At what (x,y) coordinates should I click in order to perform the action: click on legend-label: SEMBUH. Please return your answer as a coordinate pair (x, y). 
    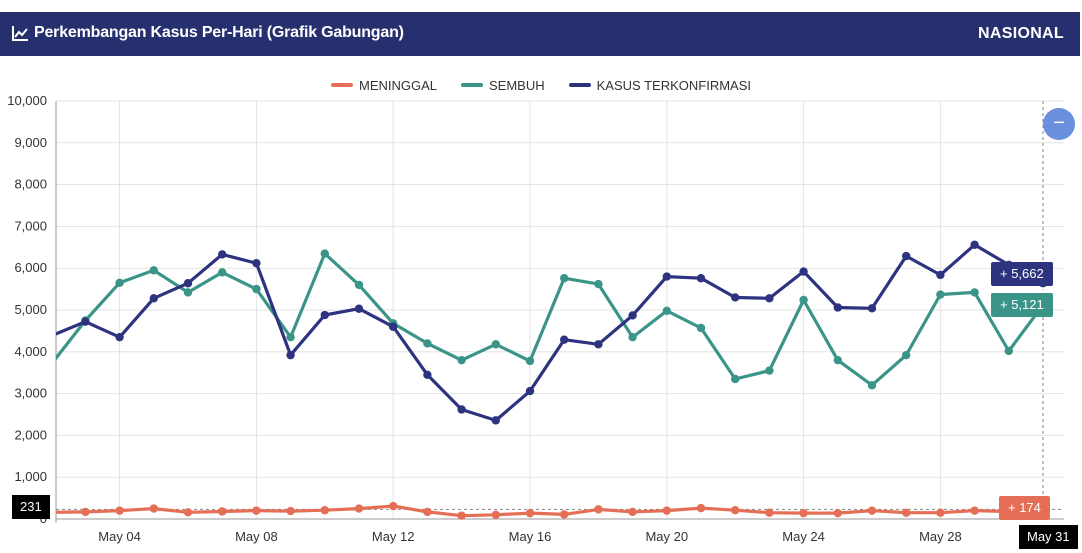
    Looking at the image, I should click on (517, 85).